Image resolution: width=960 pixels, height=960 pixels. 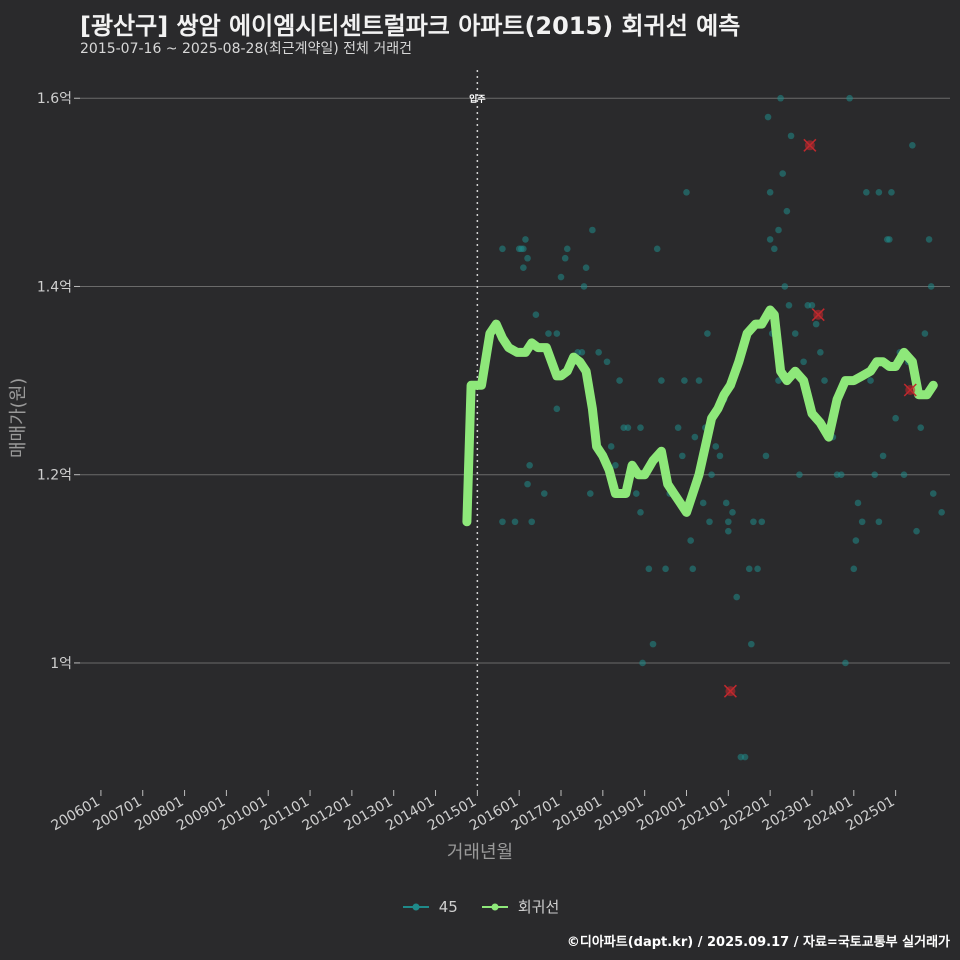 I want to click on regression-line, so click(x=700, y=416).